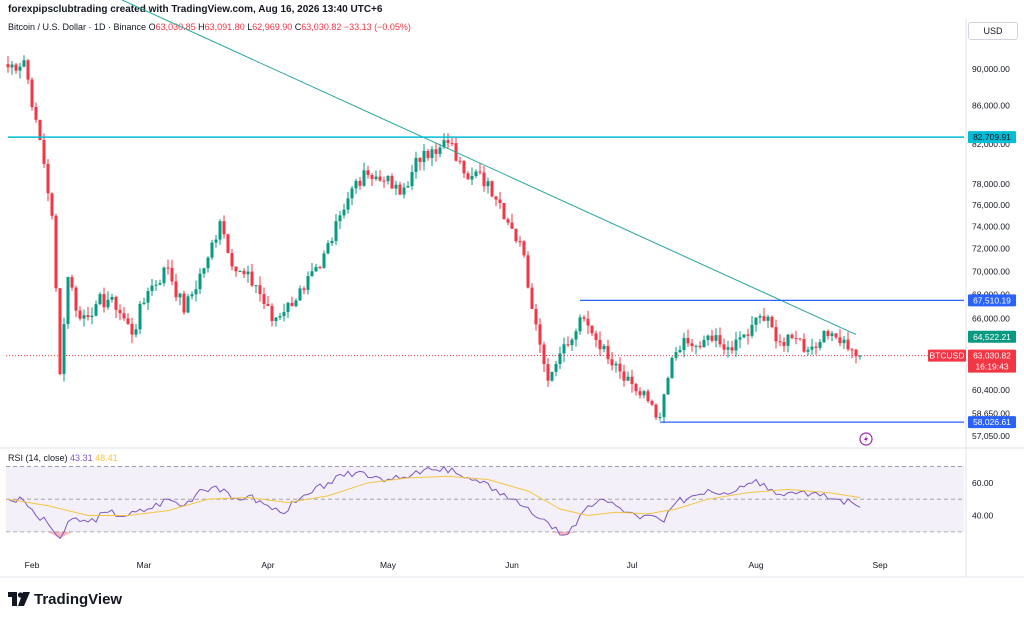 This screenshot has height=618, width=1024. What do you see at coordinates (152, 27) in the screenshot?
I see `open-label: O` at bounding box center [152, 27].